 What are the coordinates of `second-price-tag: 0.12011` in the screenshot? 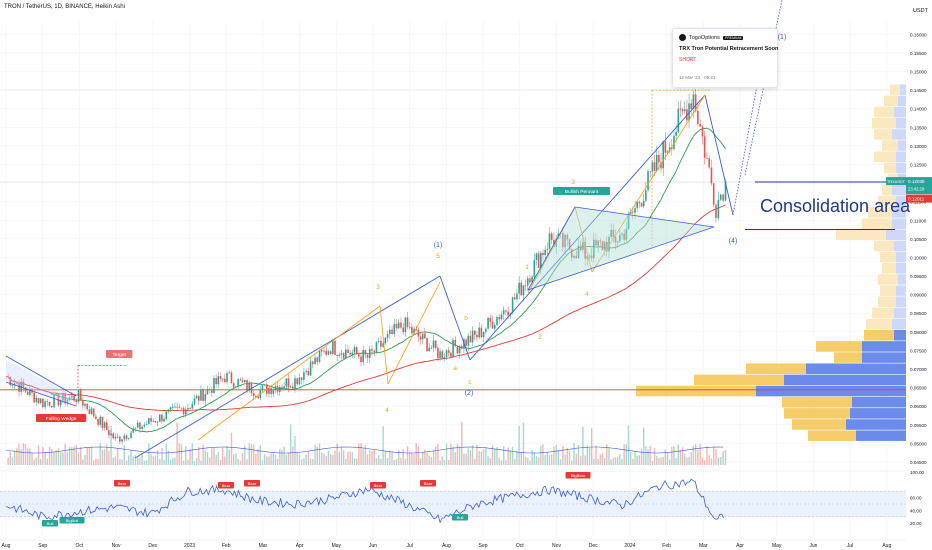 It's located at (916, 199).